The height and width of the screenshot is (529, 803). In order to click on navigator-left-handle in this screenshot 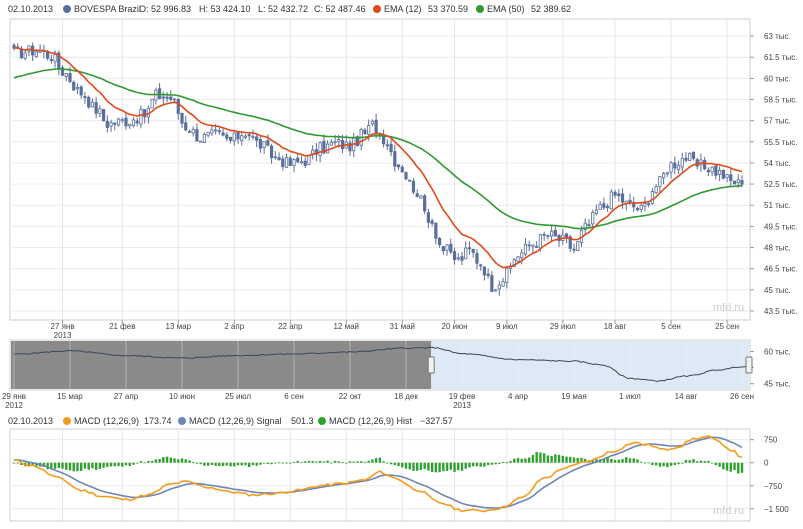, I will do `click(431, 365)`.